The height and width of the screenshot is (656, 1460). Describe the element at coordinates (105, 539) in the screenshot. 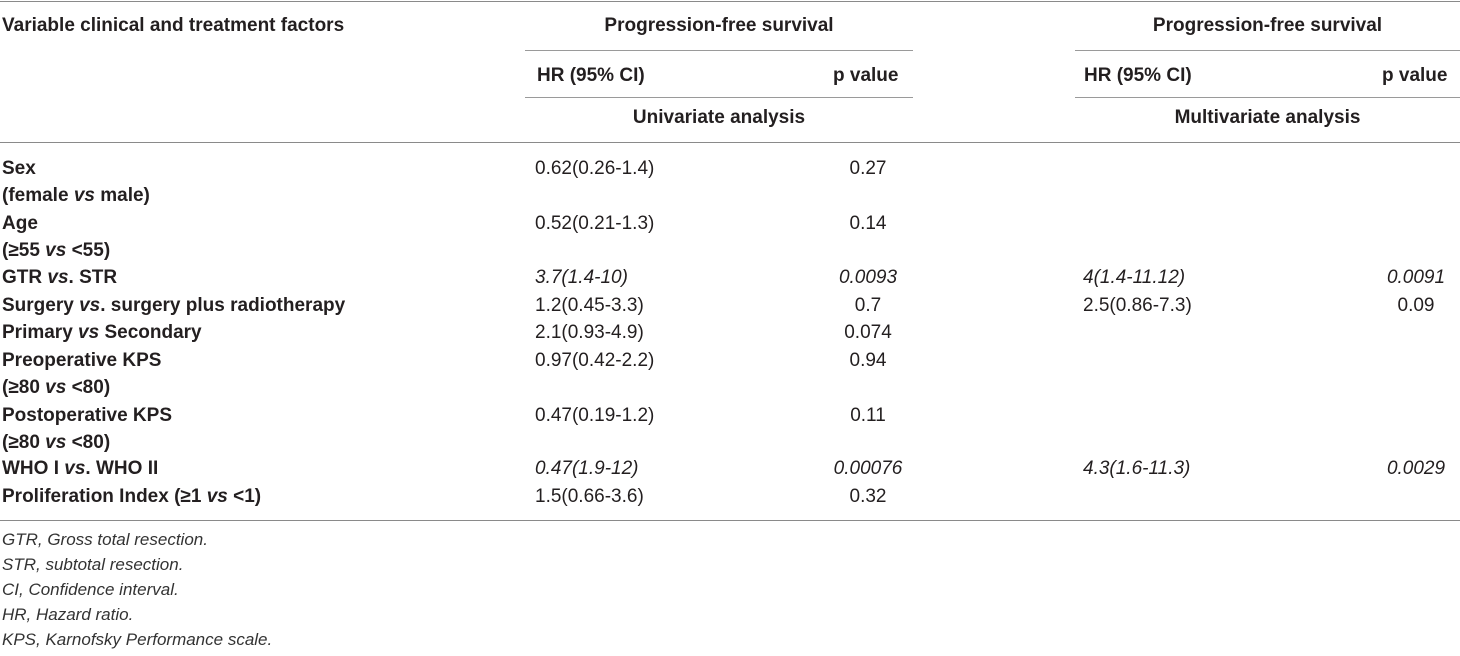

I see `footnote: GTR, Gross total resection.` at that location.